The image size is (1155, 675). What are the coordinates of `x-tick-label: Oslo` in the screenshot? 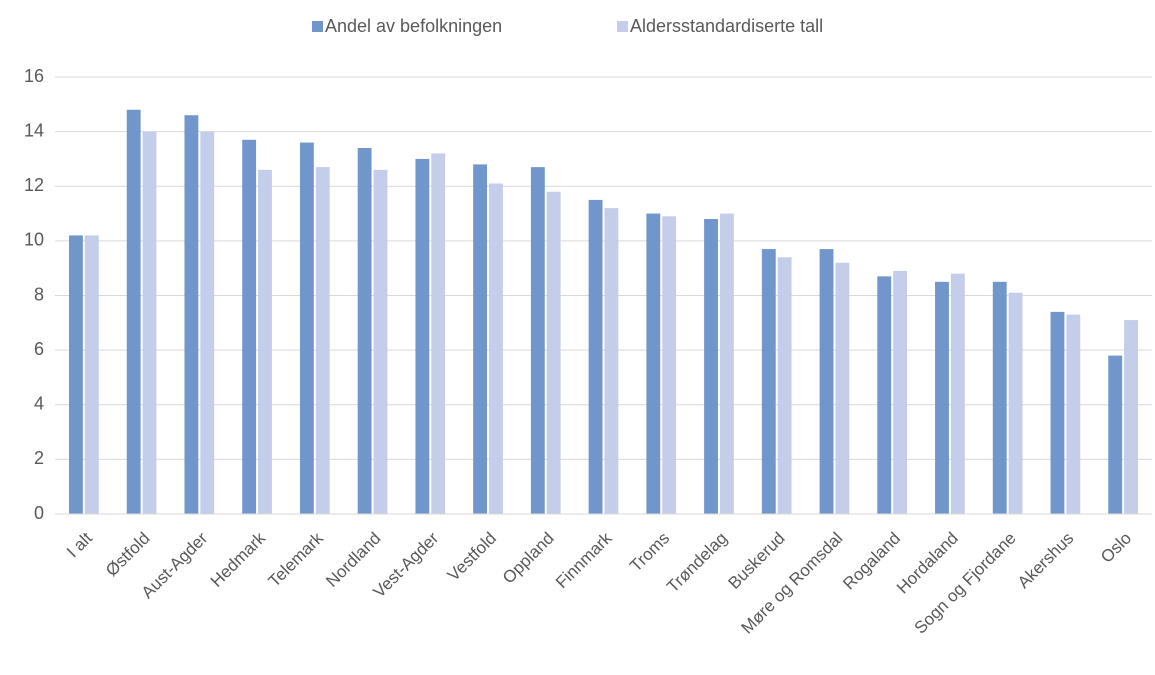 It's located at (1116, 548).